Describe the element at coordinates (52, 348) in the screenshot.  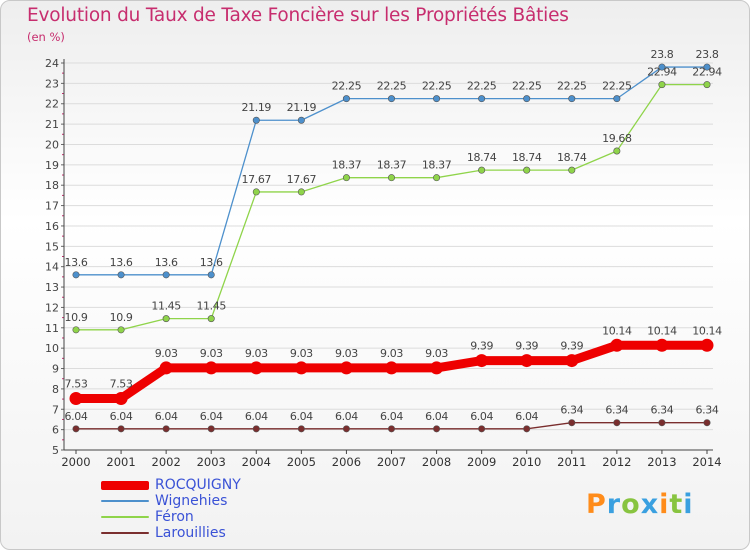
I see `y-tick-label: 10` at that location.